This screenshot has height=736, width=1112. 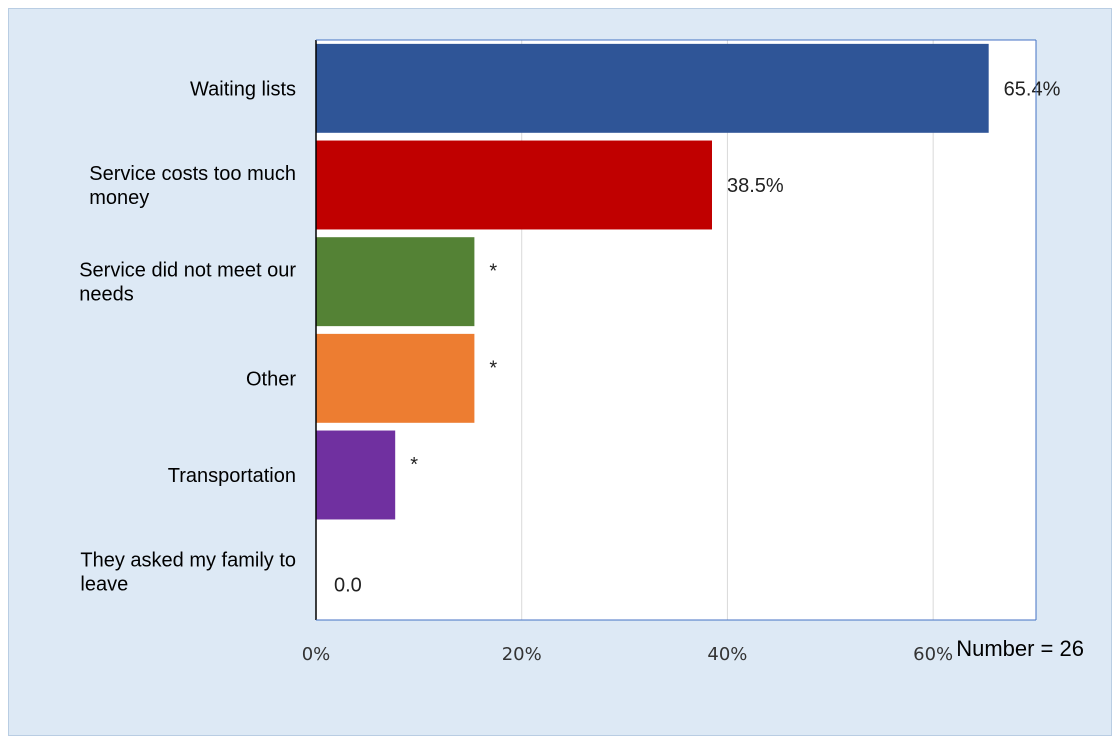 I want to click on category-label: Waiting lists, so click(x=243, y=89).